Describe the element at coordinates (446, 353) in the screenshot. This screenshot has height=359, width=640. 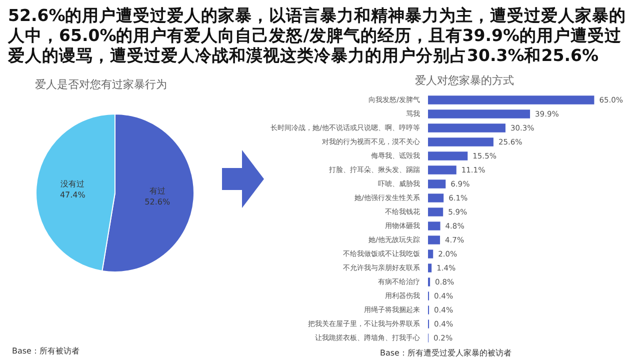
I see `text: Base：所有遭受过爱人家暴的被访者` at that location.